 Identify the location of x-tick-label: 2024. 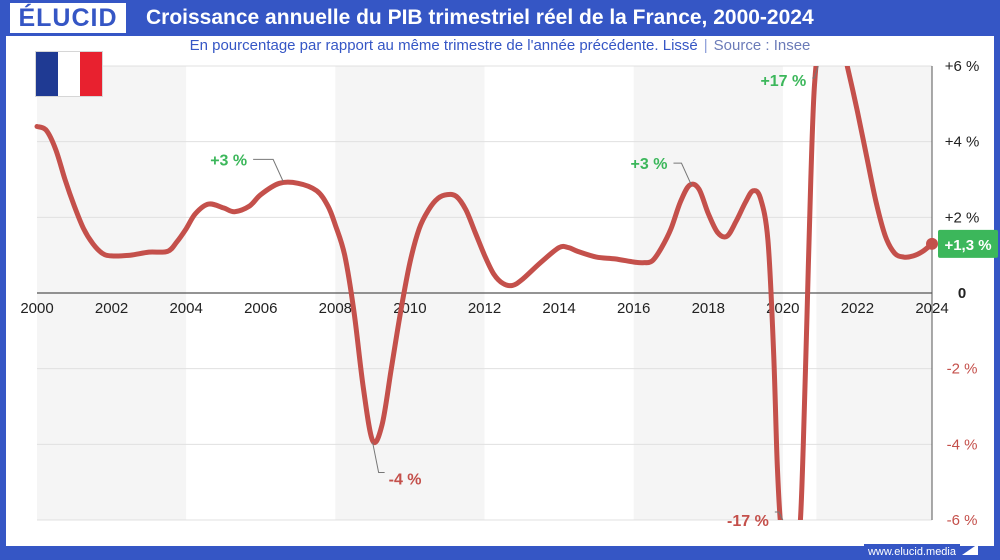
(931, 308).